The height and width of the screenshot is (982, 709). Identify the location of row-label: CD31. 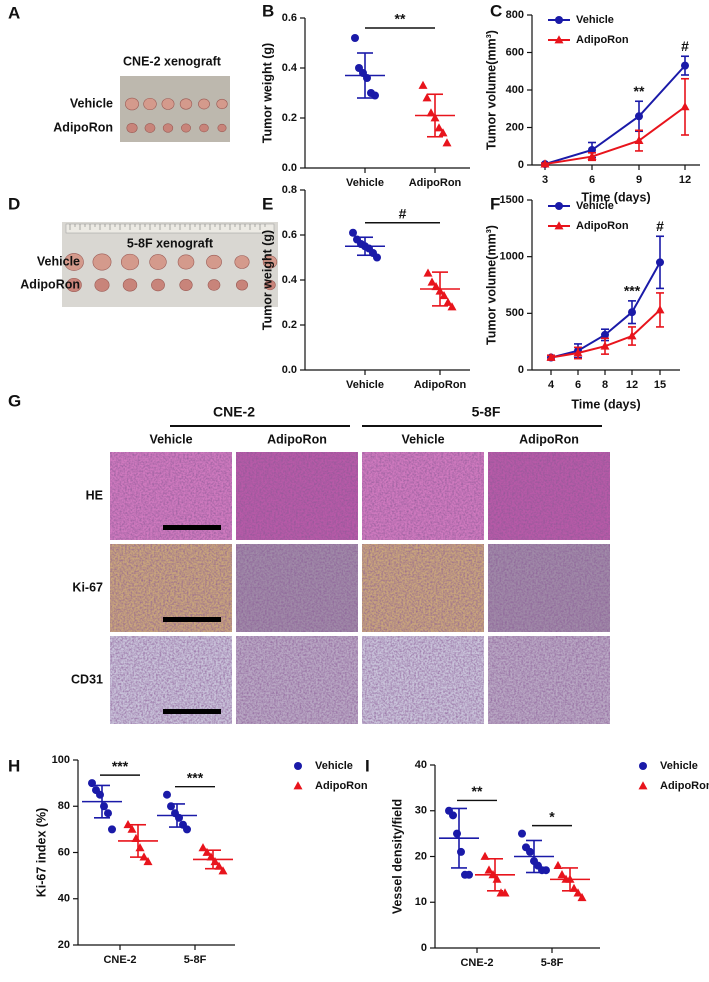
(87, 679).